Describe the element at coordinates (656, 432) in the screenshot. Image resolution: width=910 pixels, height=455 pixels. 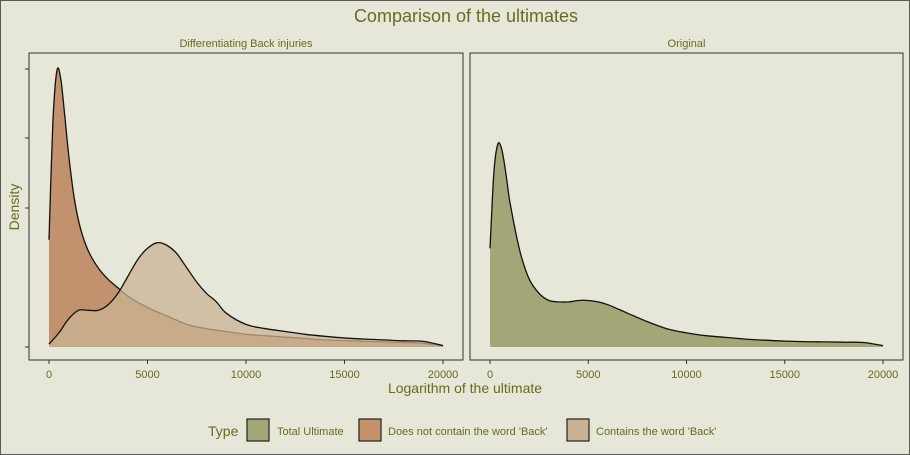
I see `legend-label: Contains the word 'Back'` at that location.